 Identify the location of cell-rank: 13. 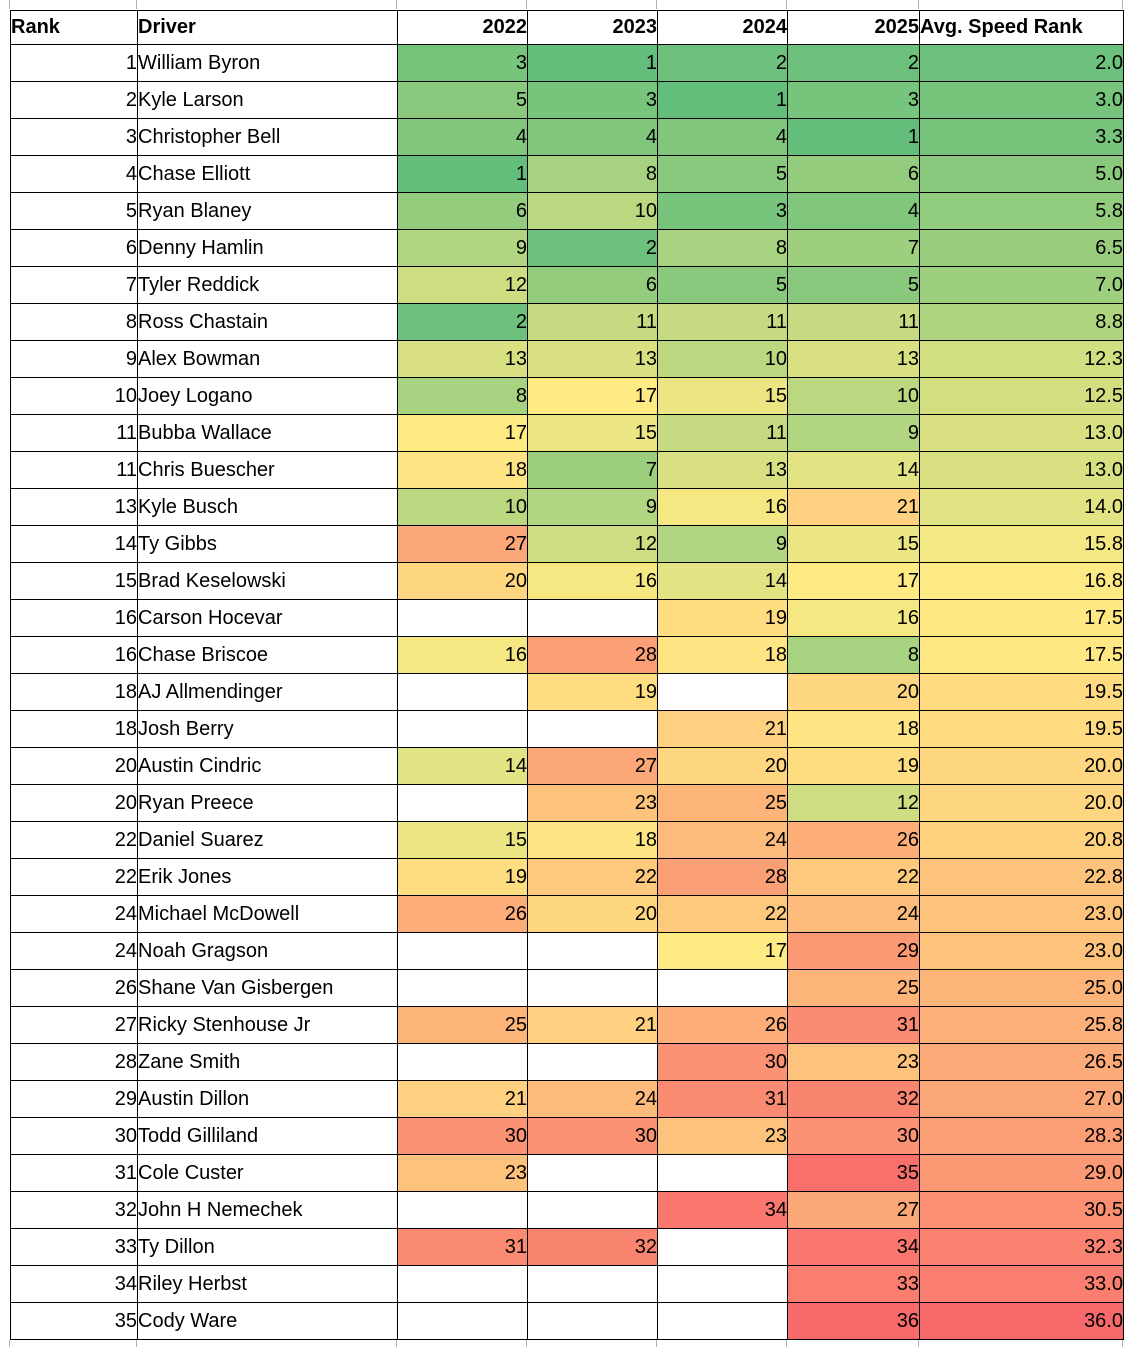
(74, 507).